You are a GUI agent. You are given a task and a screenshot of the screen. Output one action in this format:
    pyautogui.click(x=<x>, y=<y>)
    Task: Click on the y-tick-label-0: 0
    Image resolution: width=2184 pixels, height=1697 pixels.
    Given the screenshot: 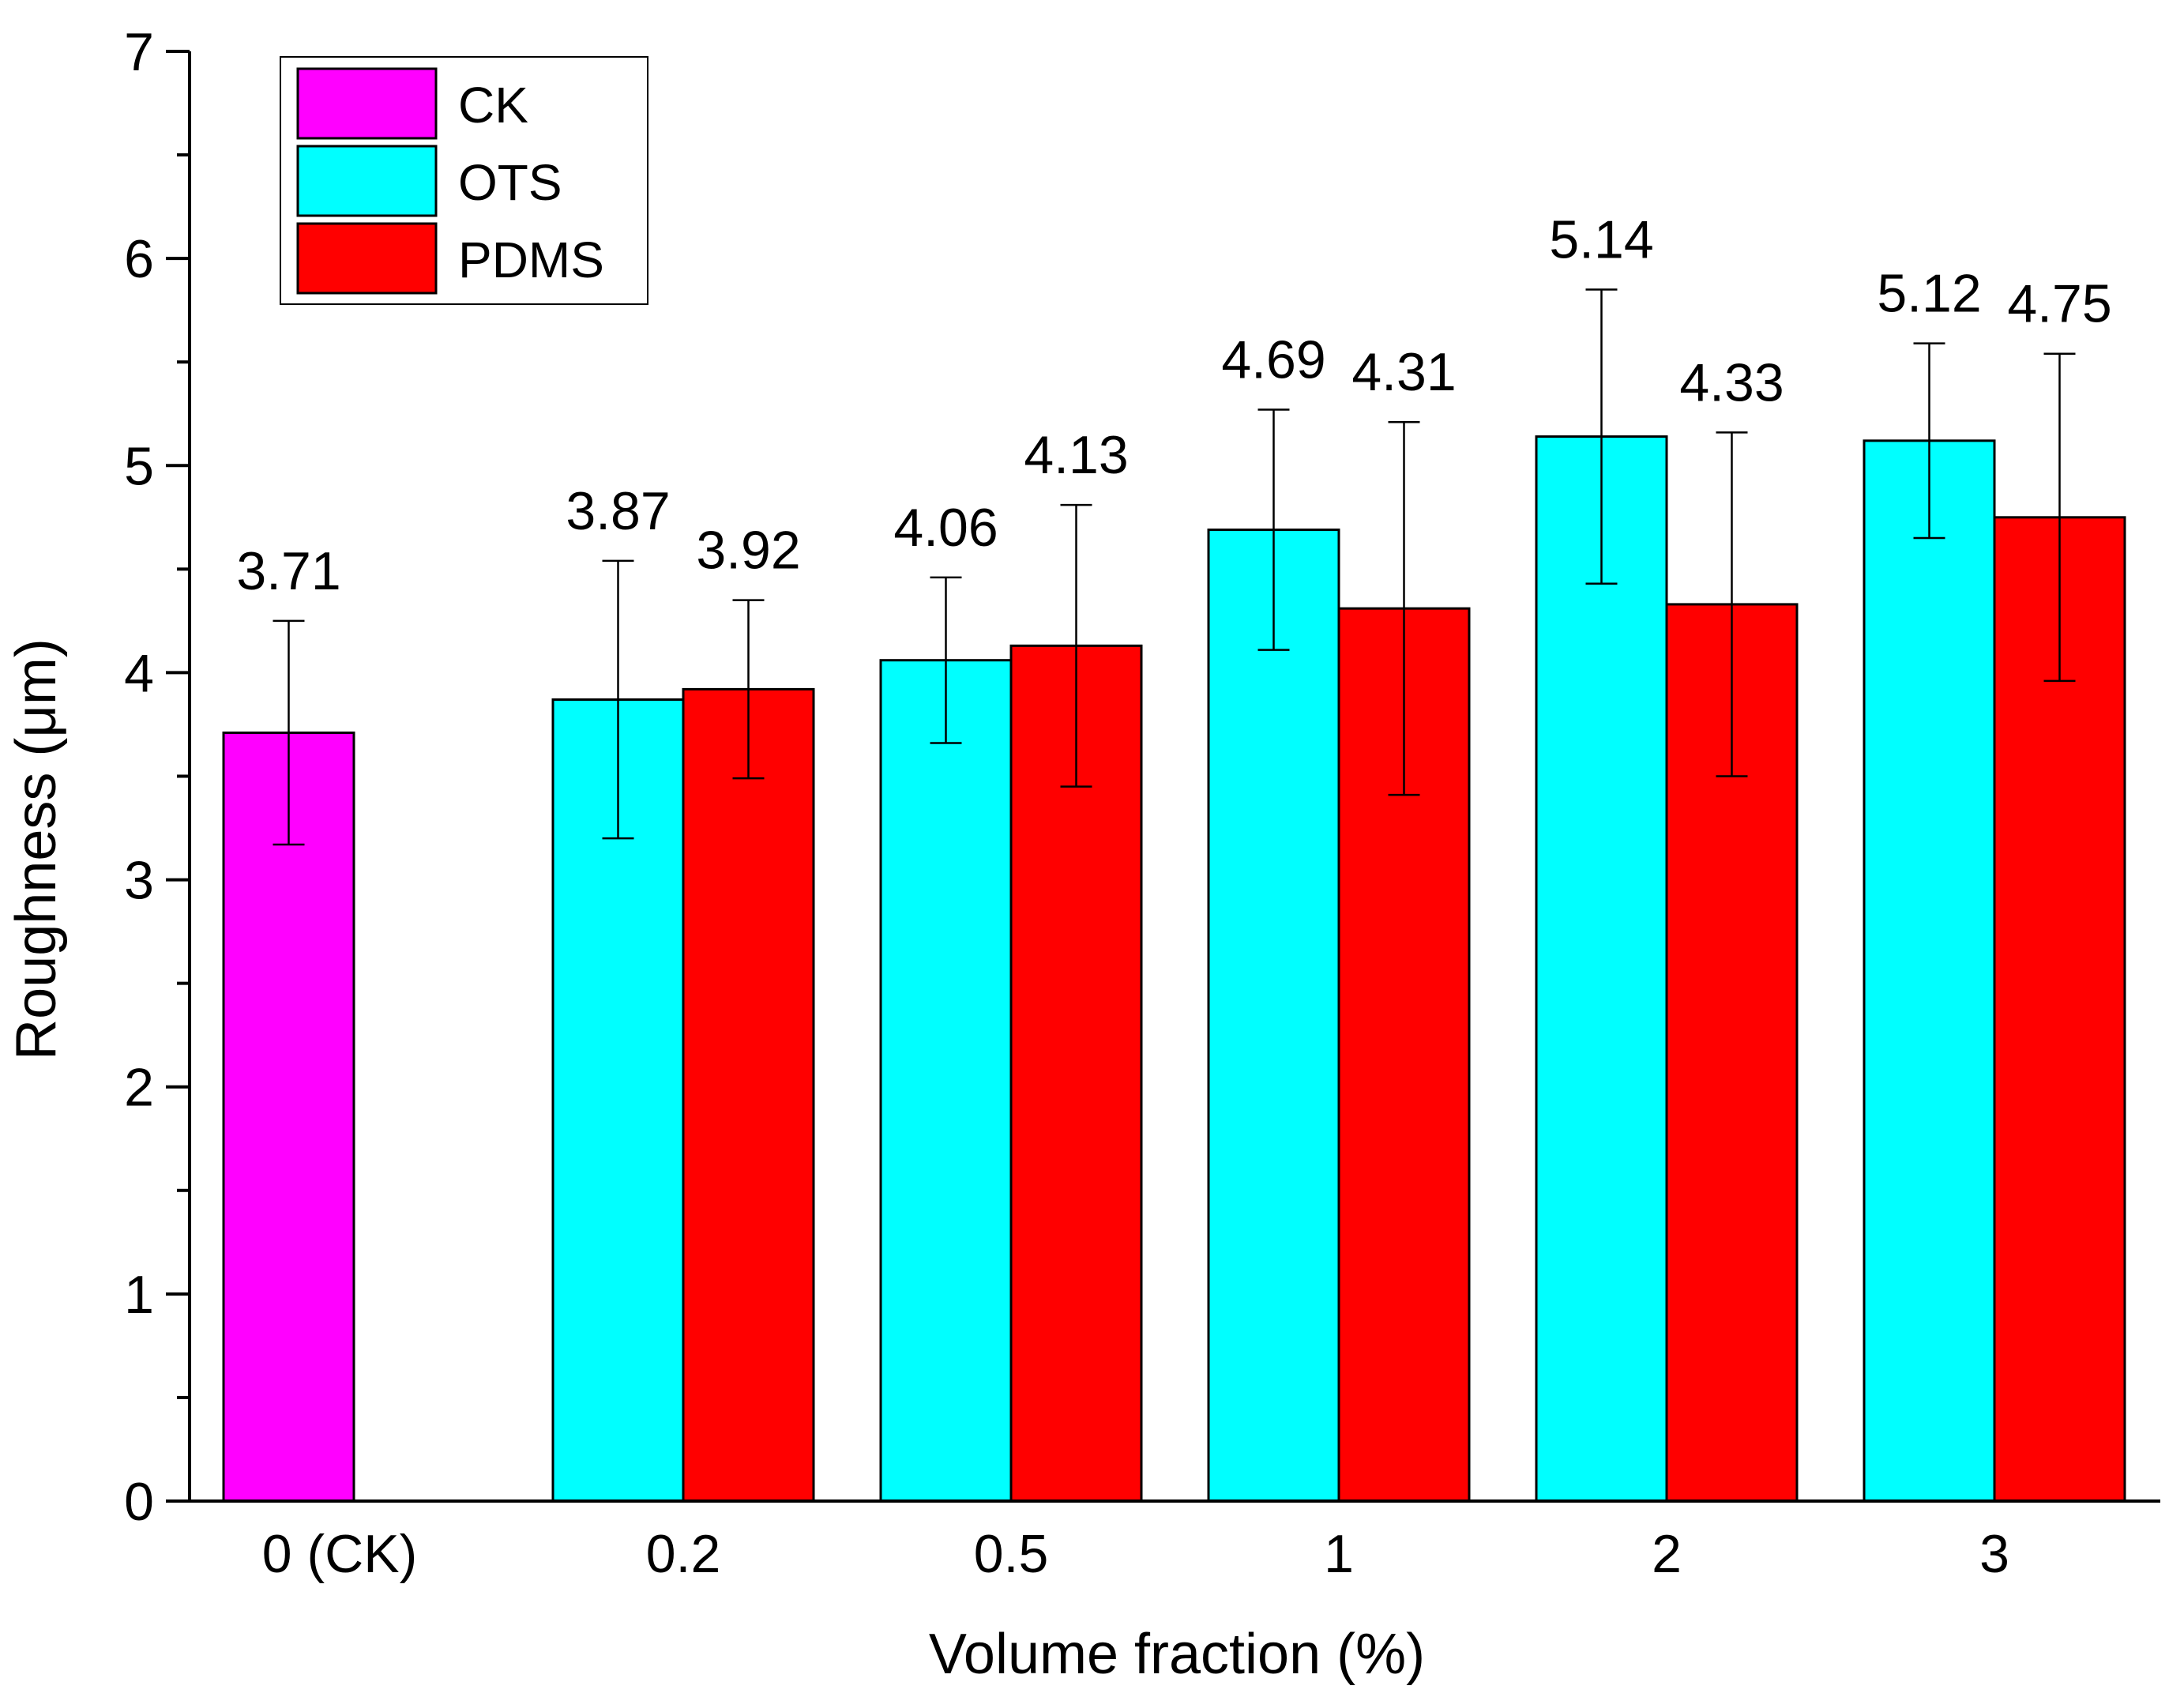 What is the action you would take?
    pyautogui.click(x=139, y=1502)
    